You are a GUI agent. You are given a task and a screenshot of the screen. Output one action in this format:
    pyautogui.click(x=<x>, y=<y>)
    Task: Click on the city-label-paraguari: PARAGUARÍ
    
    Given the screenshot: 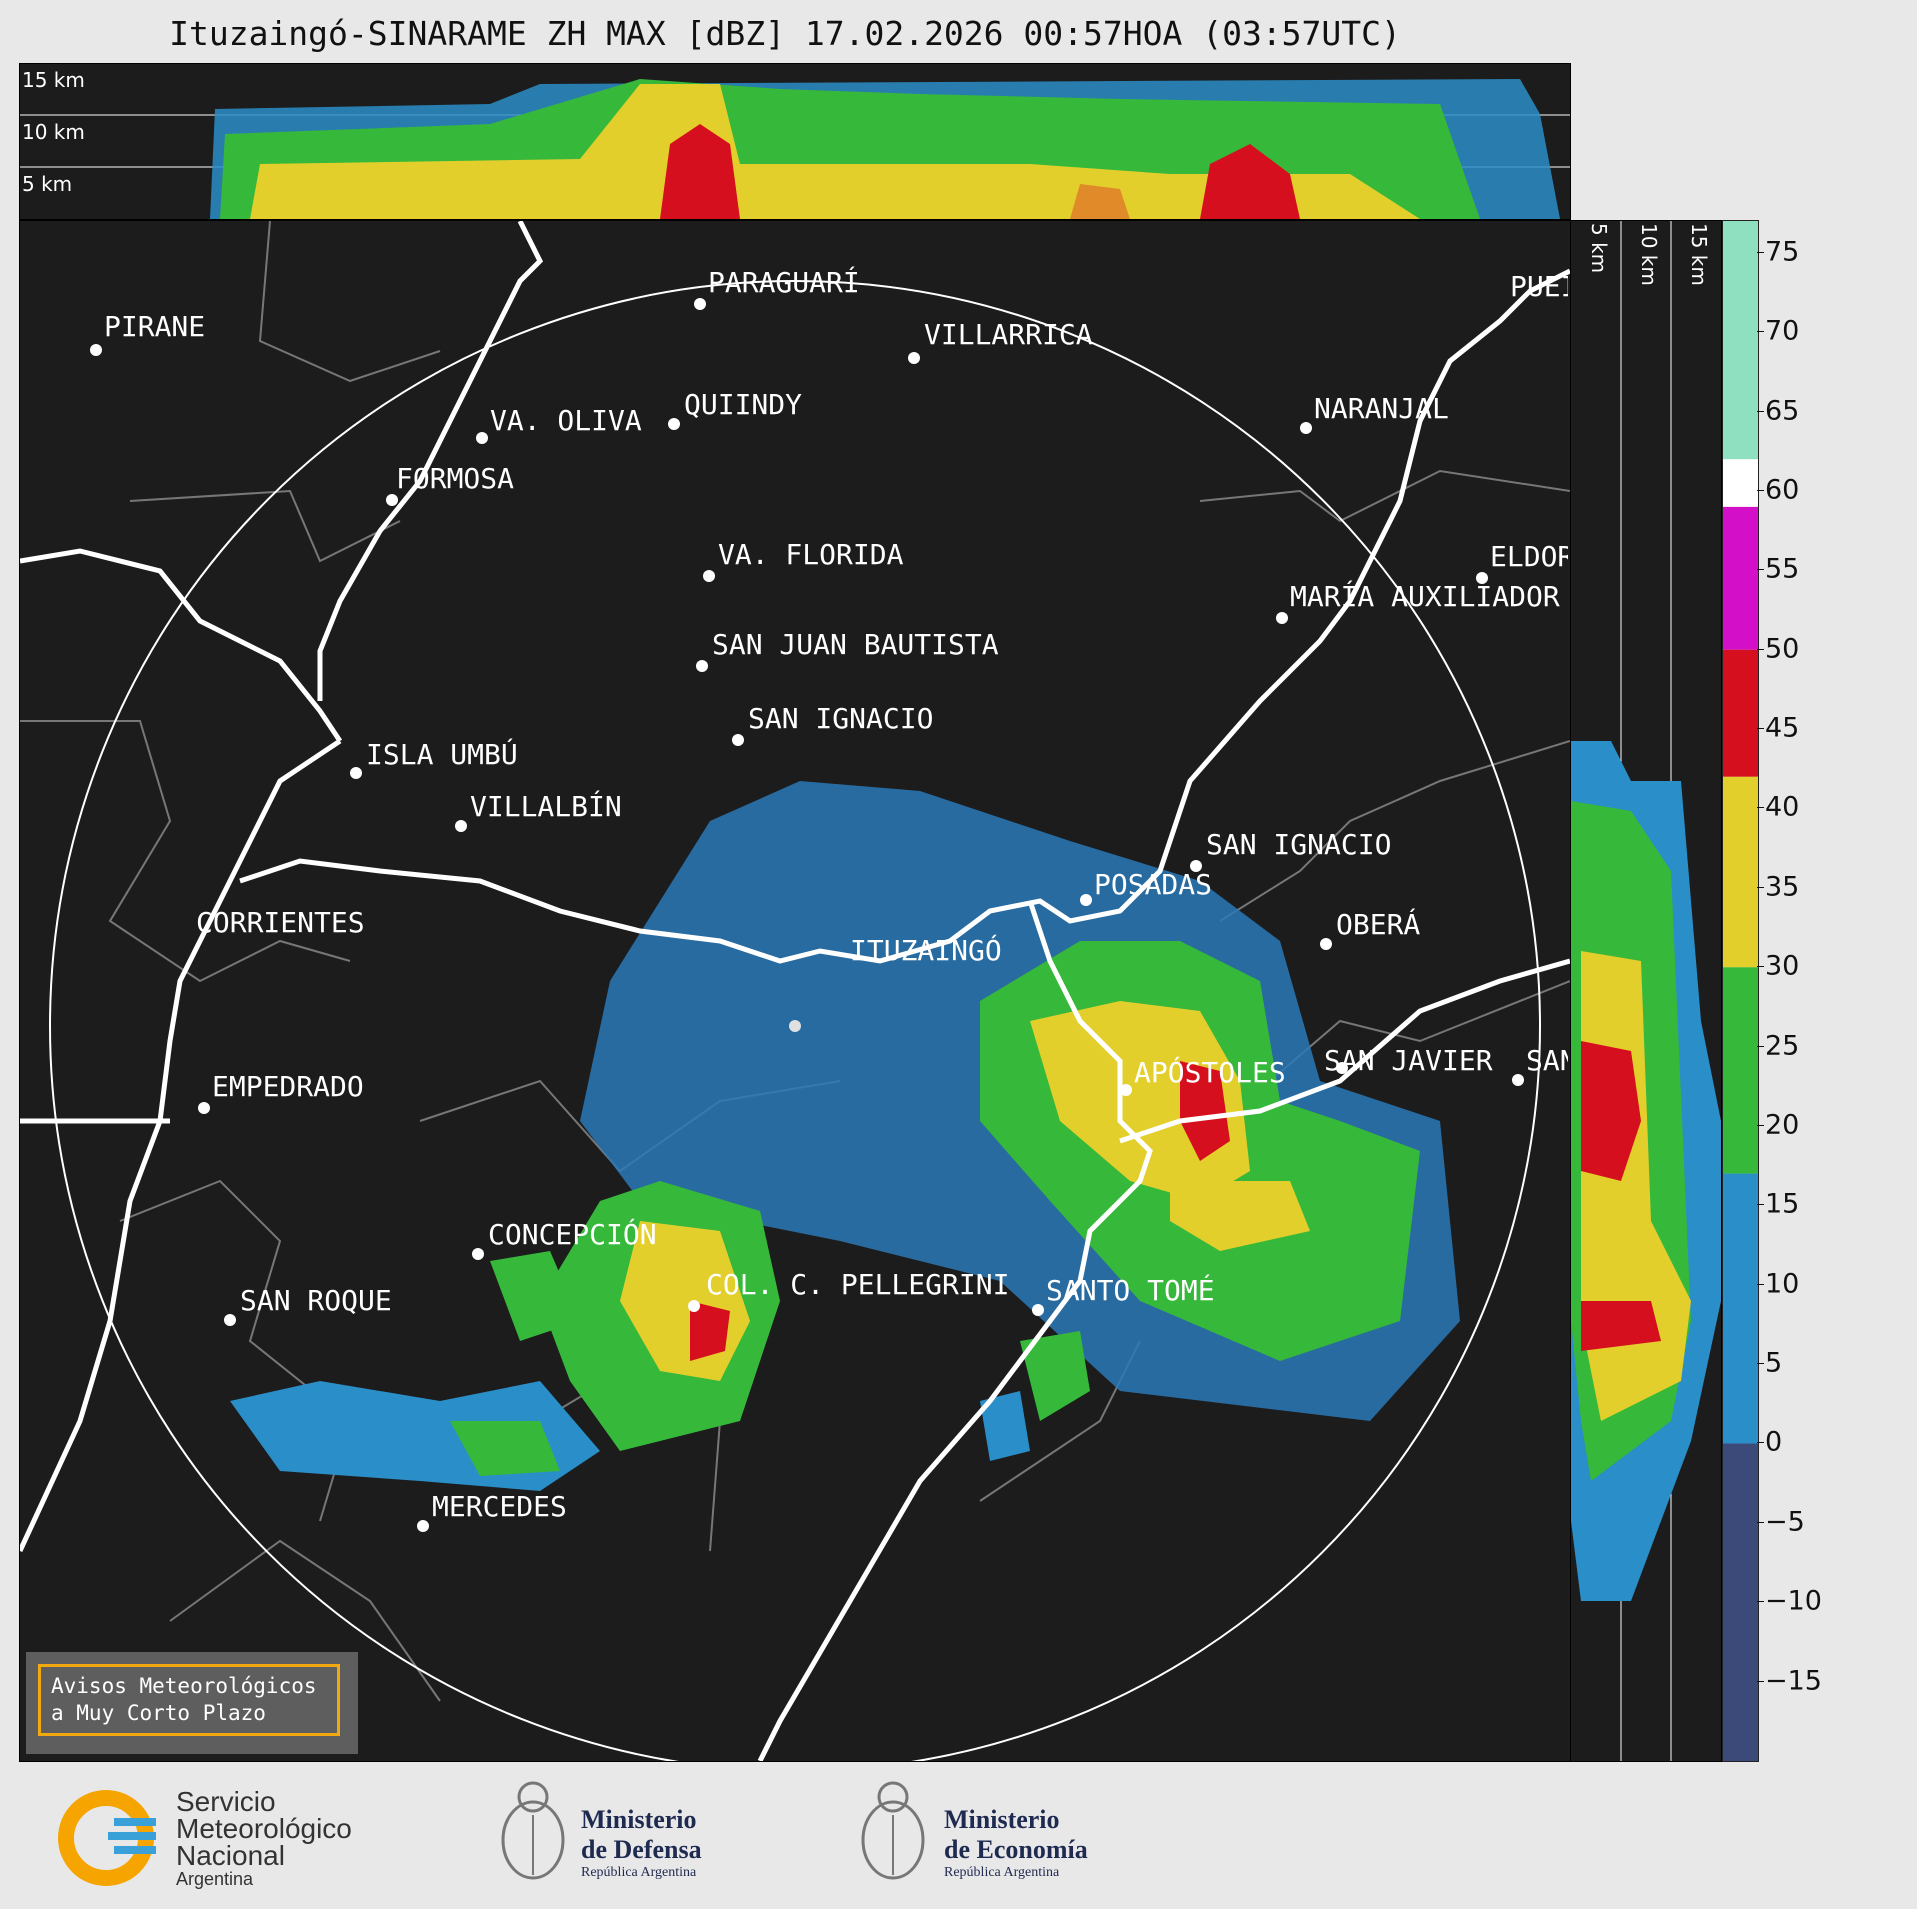 What is the action you would take?
    pyautogui.click(x=784, y=282)
    